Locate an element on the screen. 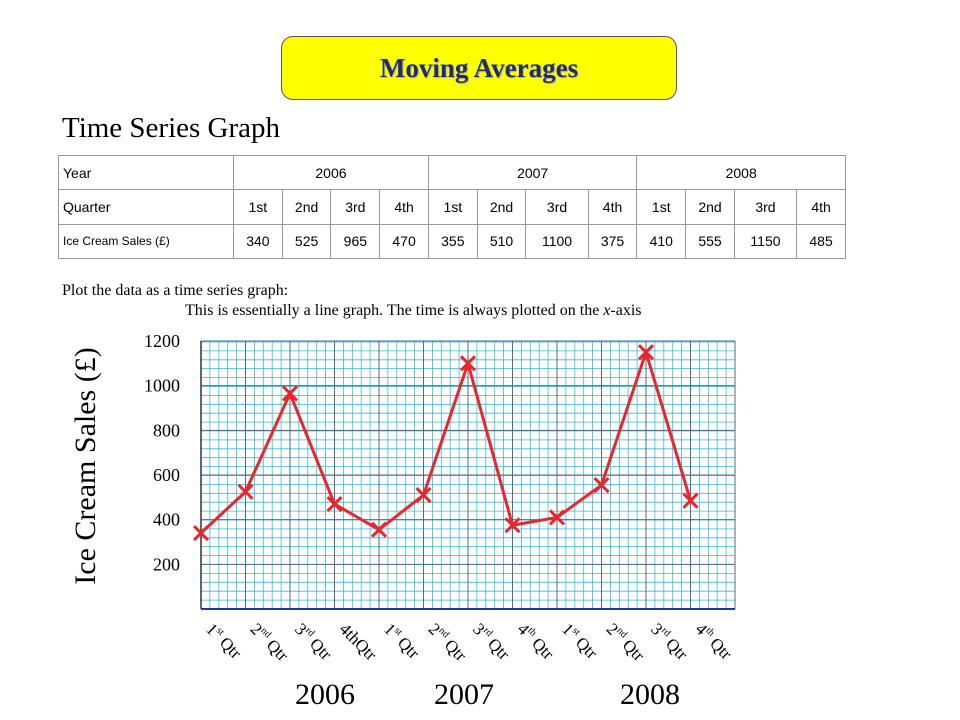 This screenshot has width=960, height=720. sales-cell: 485 is located at coordinates (821, 241).